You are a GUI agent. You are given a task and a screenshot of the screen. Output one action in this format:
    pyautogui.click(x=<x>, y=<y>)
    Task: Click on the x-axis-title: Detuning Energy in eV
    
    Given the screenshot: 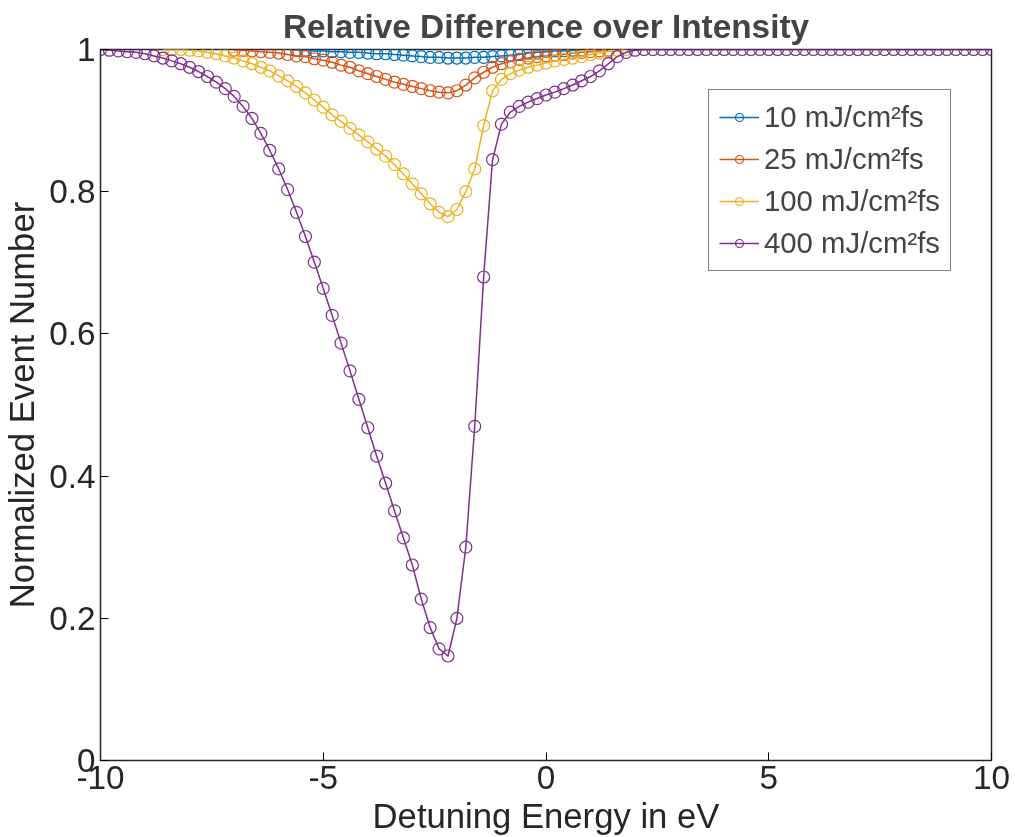 What is the action you would take?
    pyautogui.click(x=546, y=815)
    